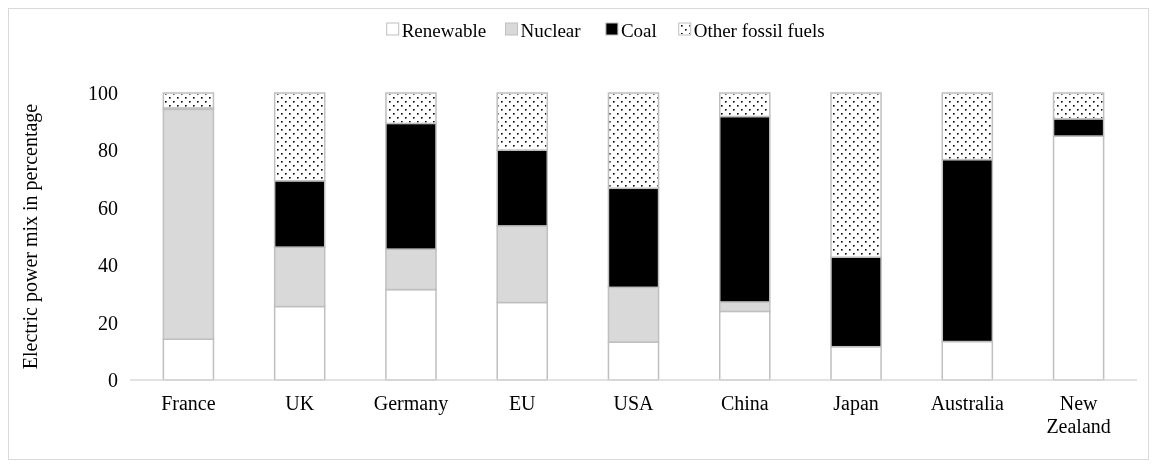 The image size is (1157, 468). I want to click on x-tick-label: USA, so click(634, 403).